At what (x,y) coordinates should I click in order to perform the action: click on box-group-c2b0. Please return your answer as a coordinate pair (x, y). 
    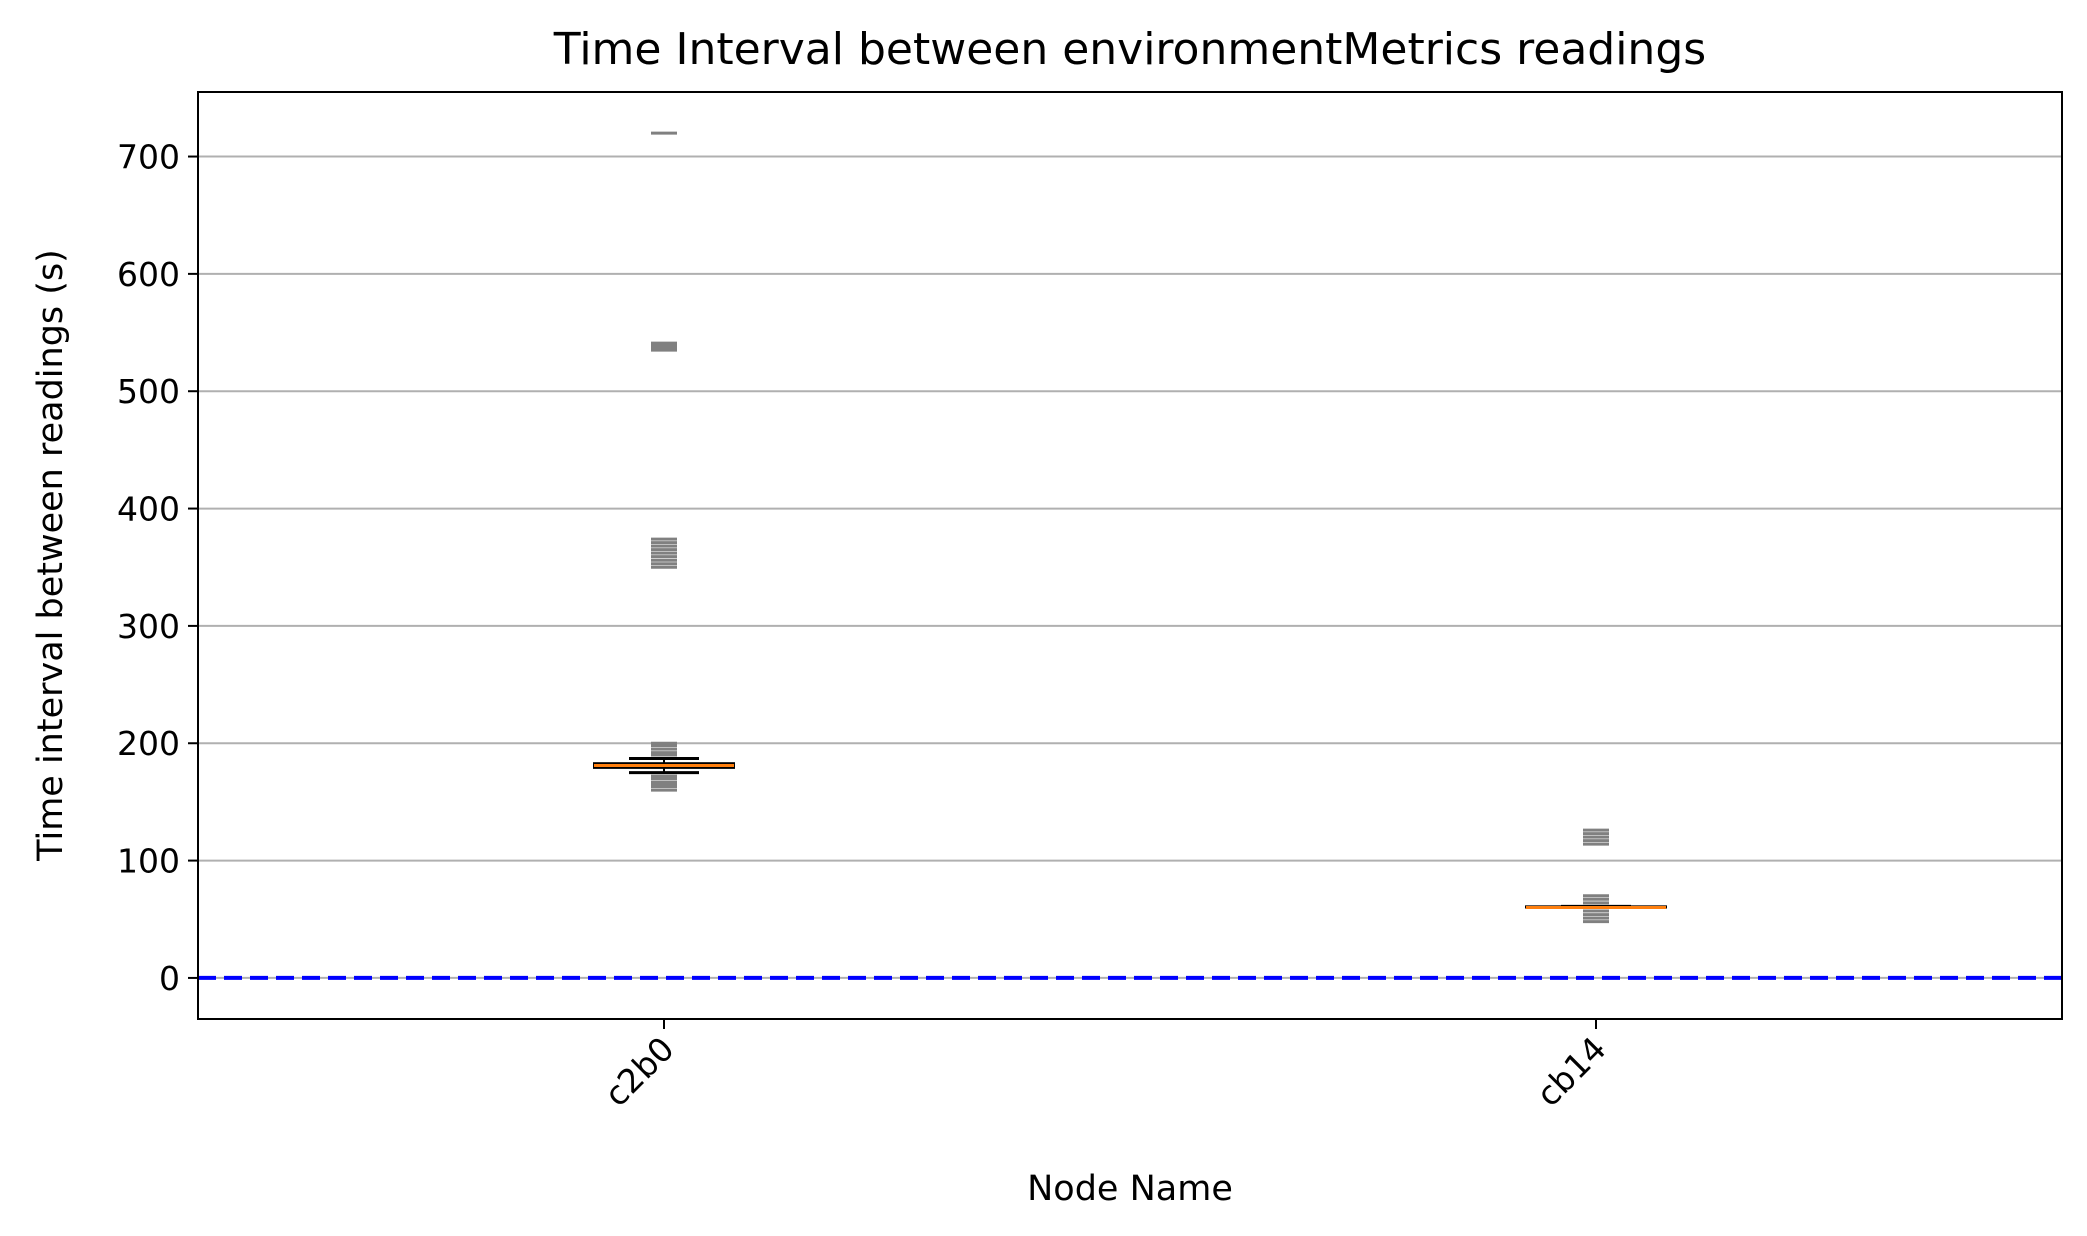
    Looking at the image, I should click on (664, 461).